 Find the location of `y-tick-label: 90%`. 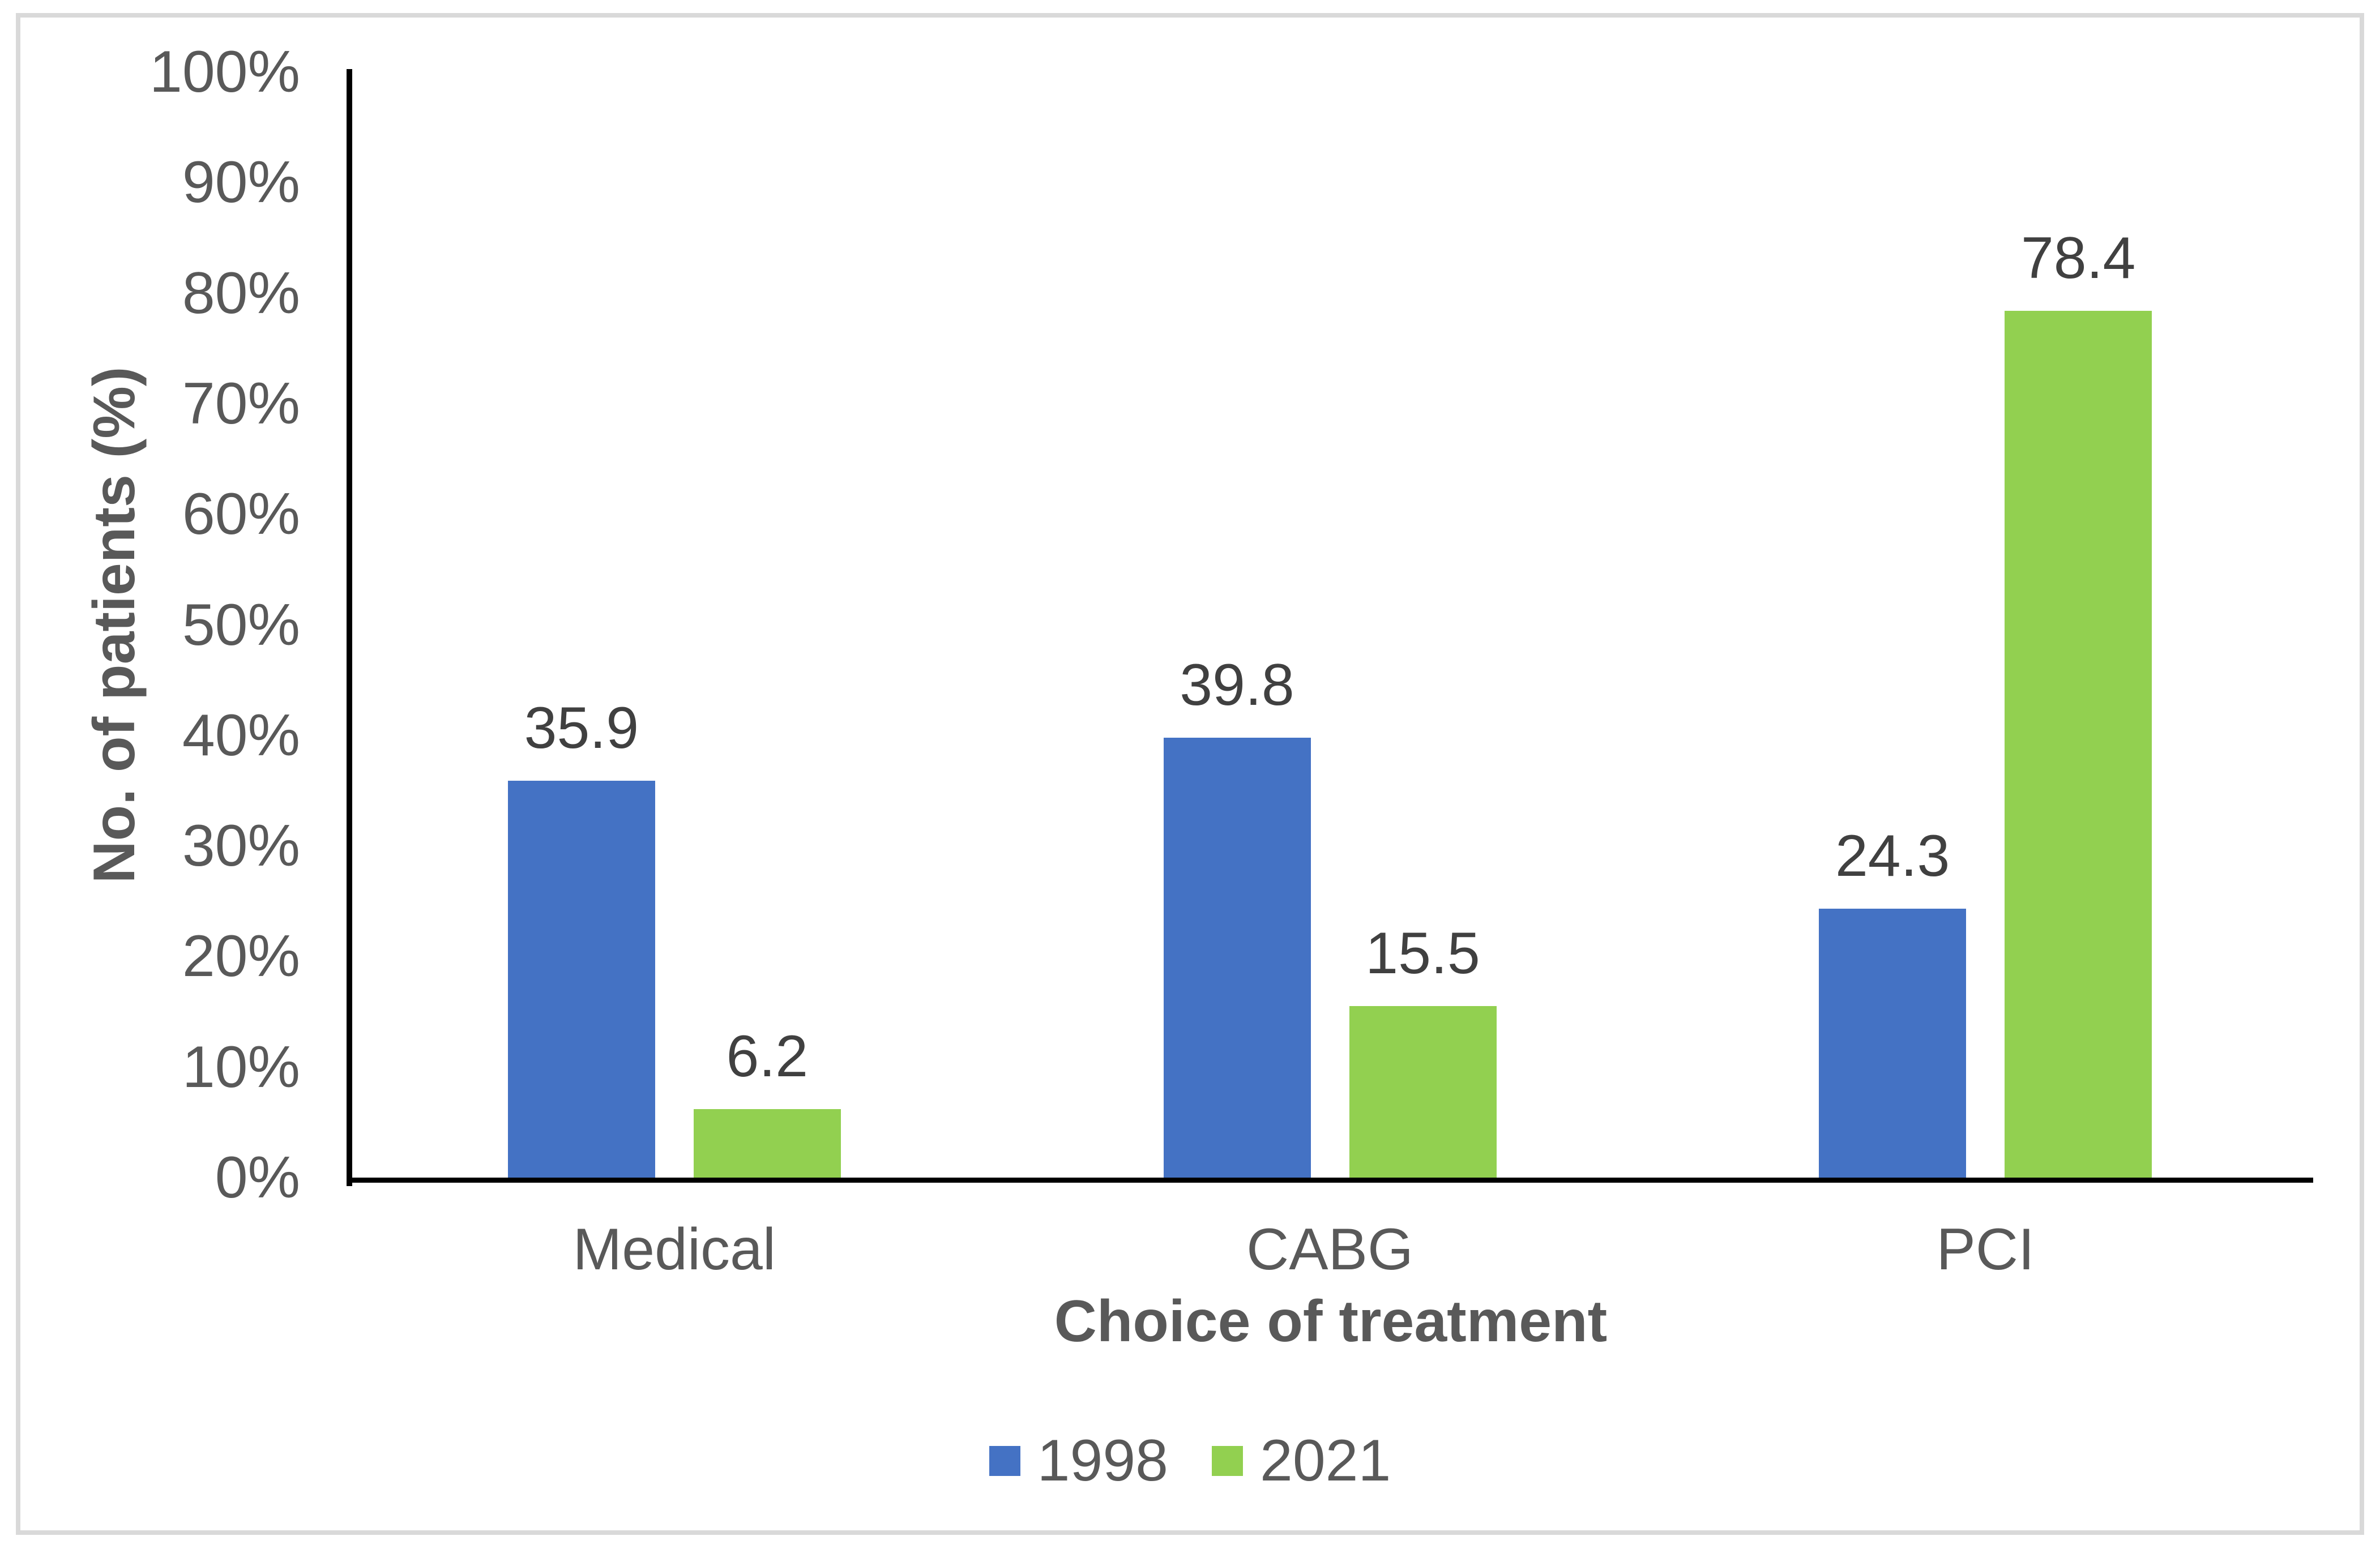

y-tick-label: 90% is located at coordinates (241, 182).